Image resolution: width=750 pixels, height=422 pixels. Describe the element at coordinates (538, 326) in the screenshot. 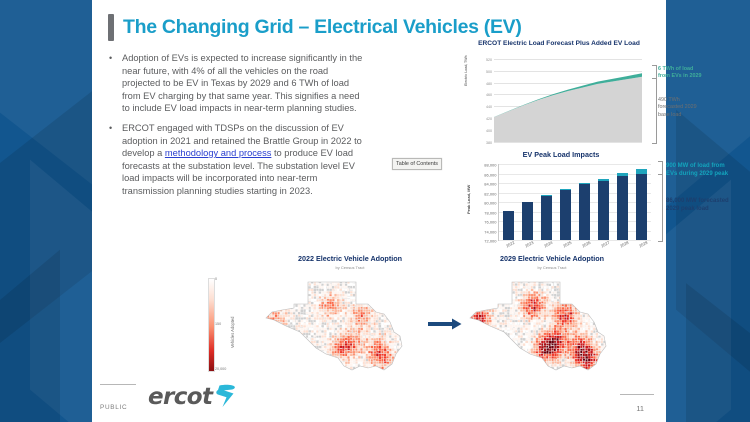

I see `texas-choropleth-2029` at that location.